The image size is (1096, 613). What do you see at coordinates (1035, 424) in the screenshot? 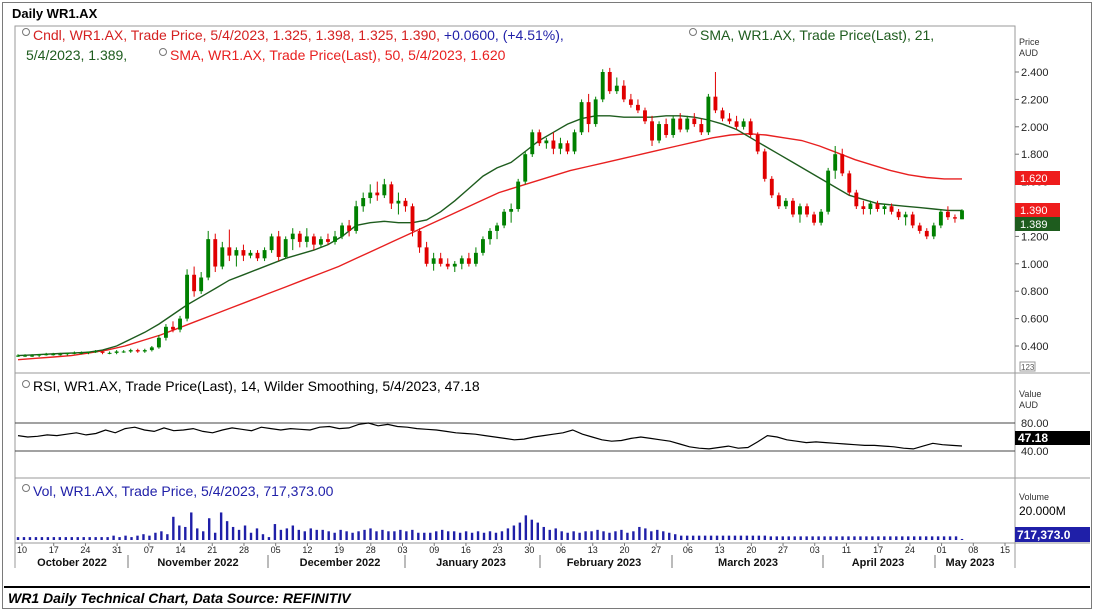
I see `rsi-tick-label: 80.00` at bounding box center [1035, 424].